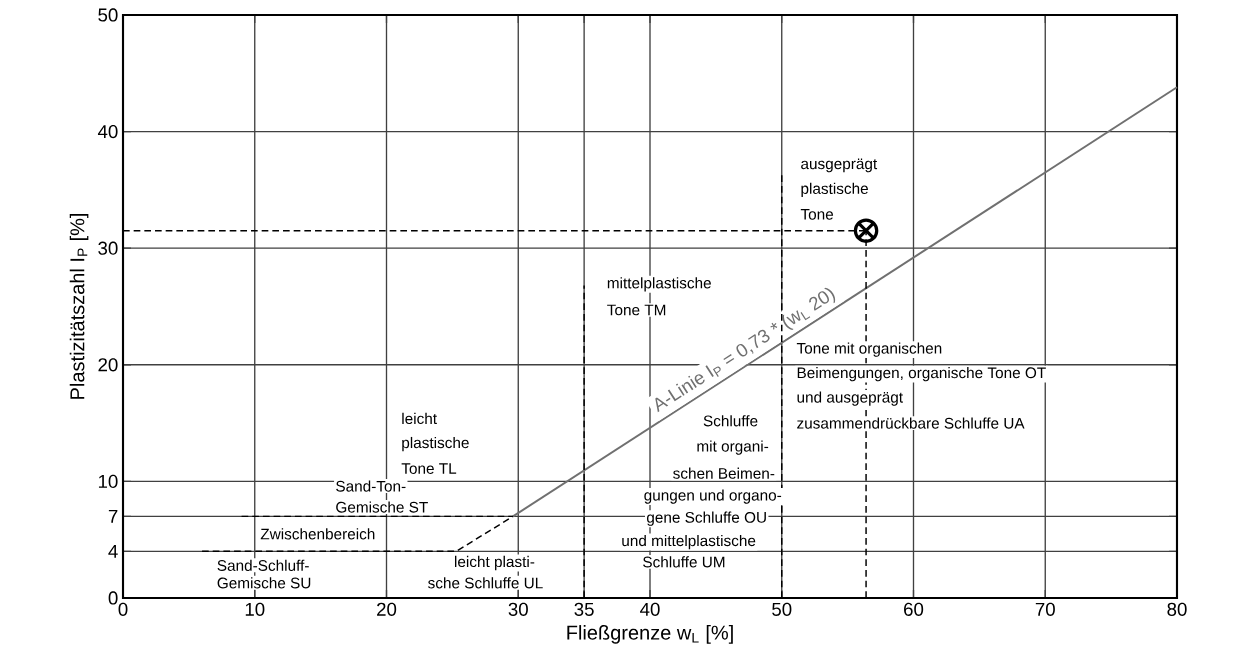 The width and height of the screenshot is (1235, 670). I want to click on annotation: ausgeprägt, so click(839, 165).